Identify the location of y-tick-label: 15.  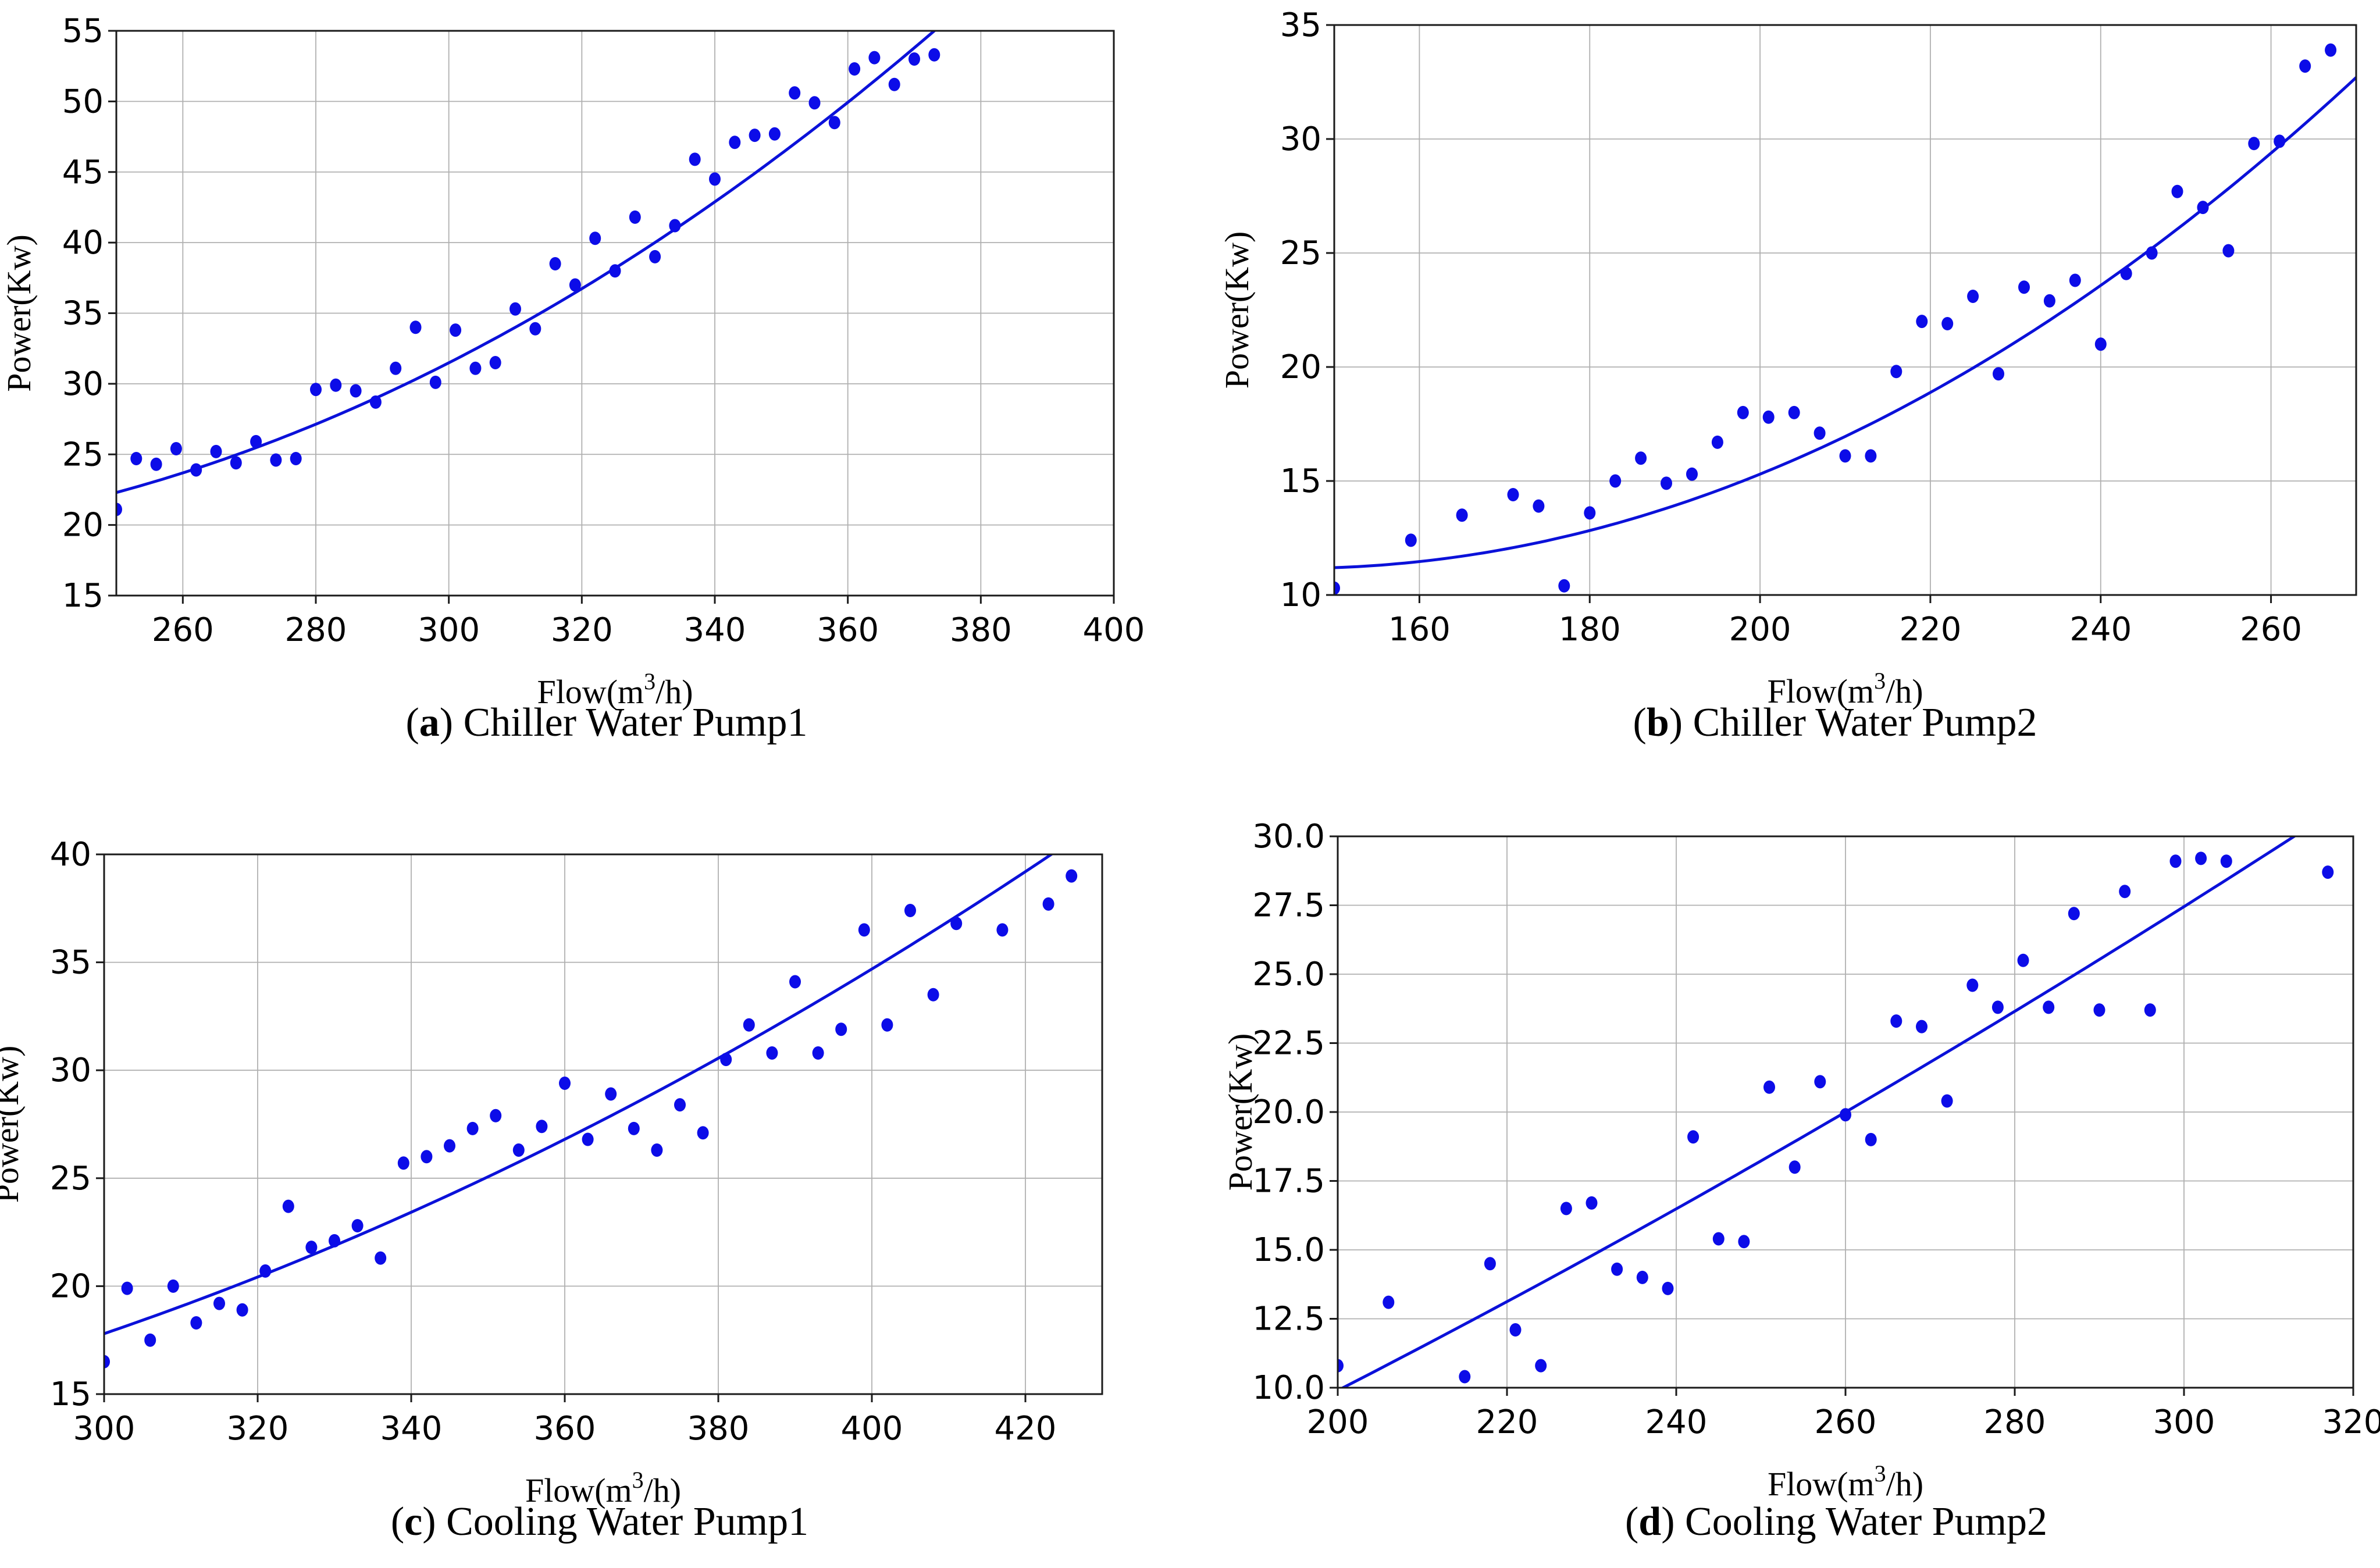
(71, 1394).